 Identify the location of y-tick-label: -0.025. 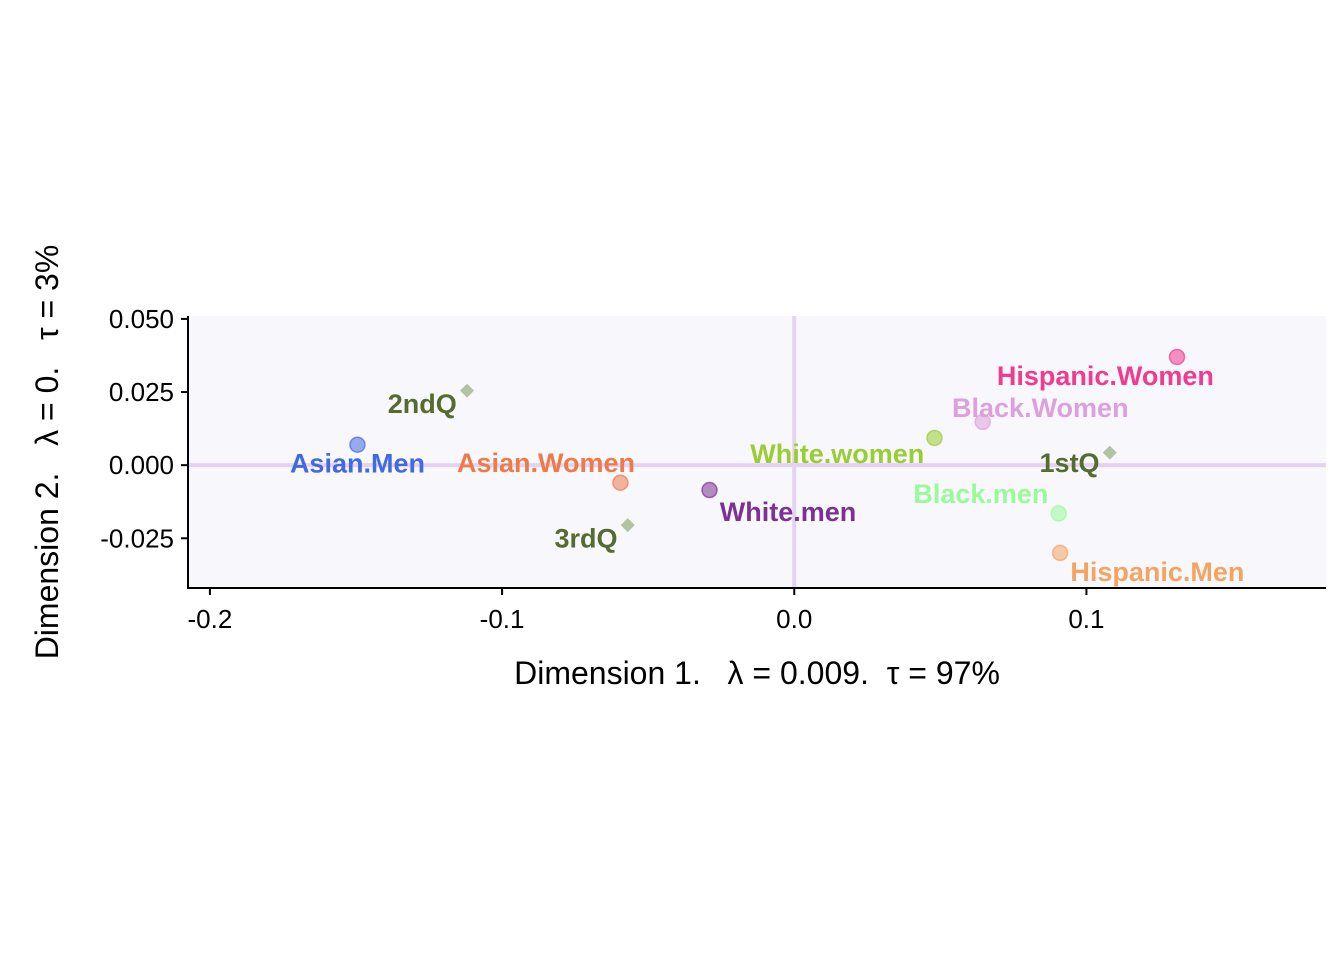
(137, 538).